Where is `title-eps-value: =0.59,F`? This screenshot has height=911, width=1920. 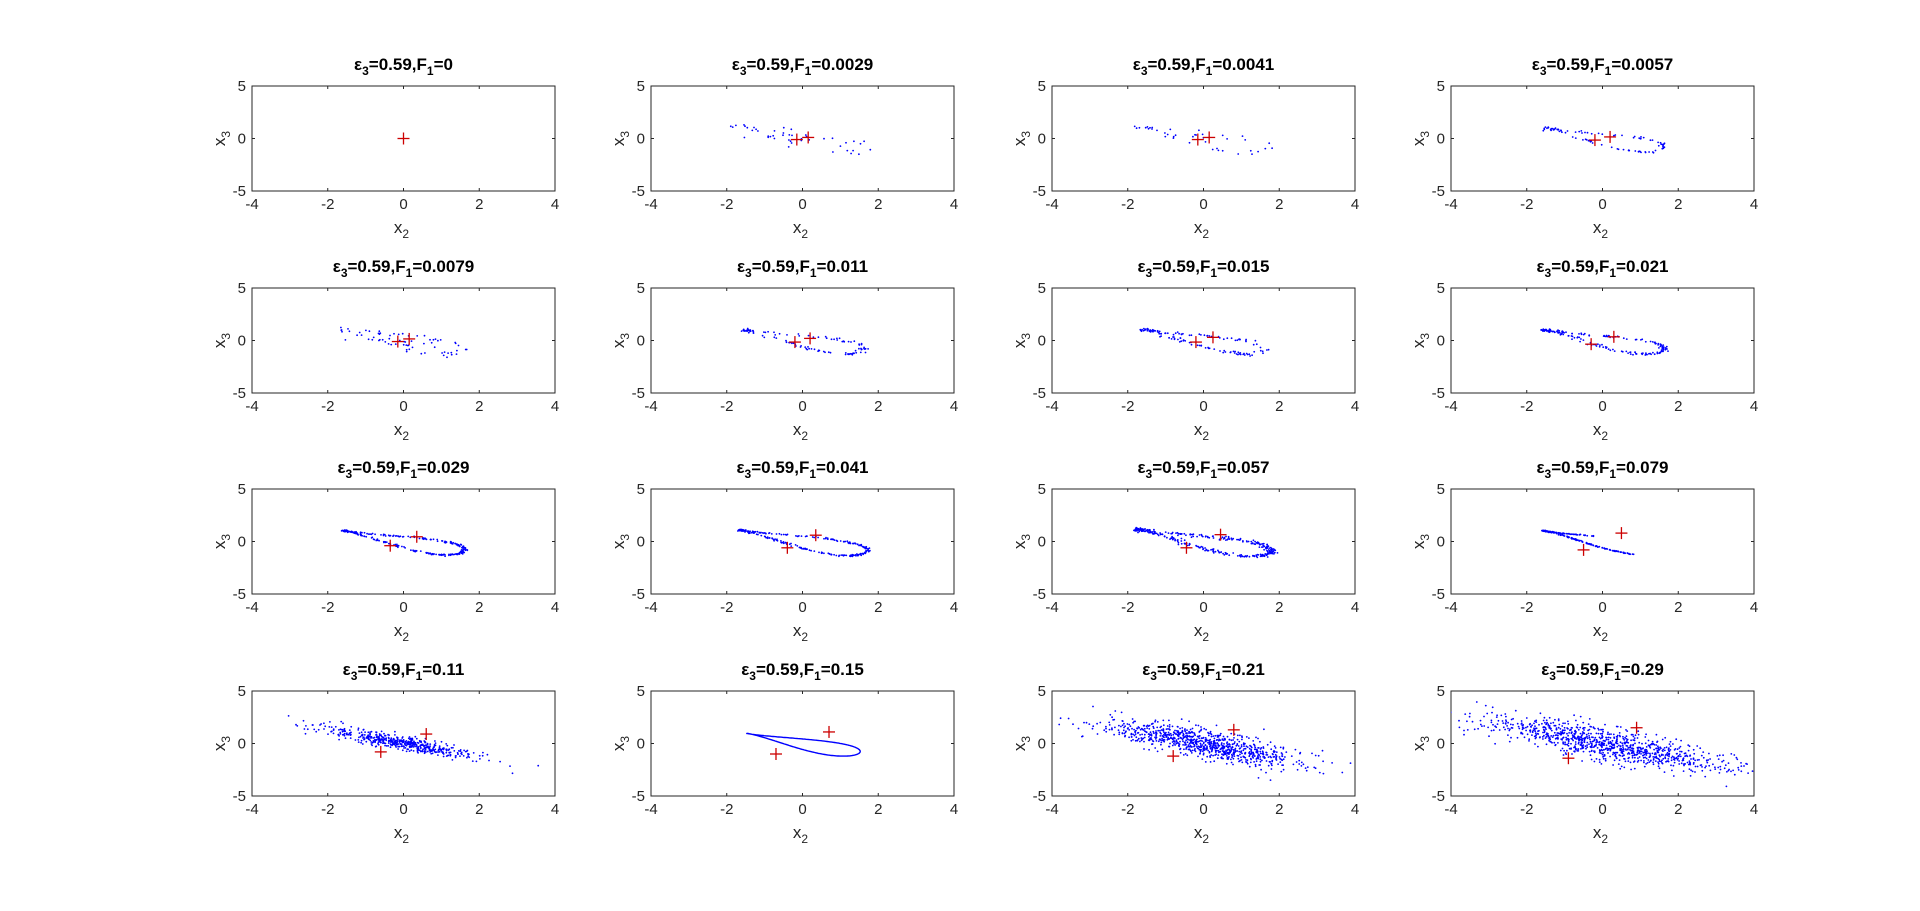 title-eps-value: =0.59,F is located at coordinates (377, 266).